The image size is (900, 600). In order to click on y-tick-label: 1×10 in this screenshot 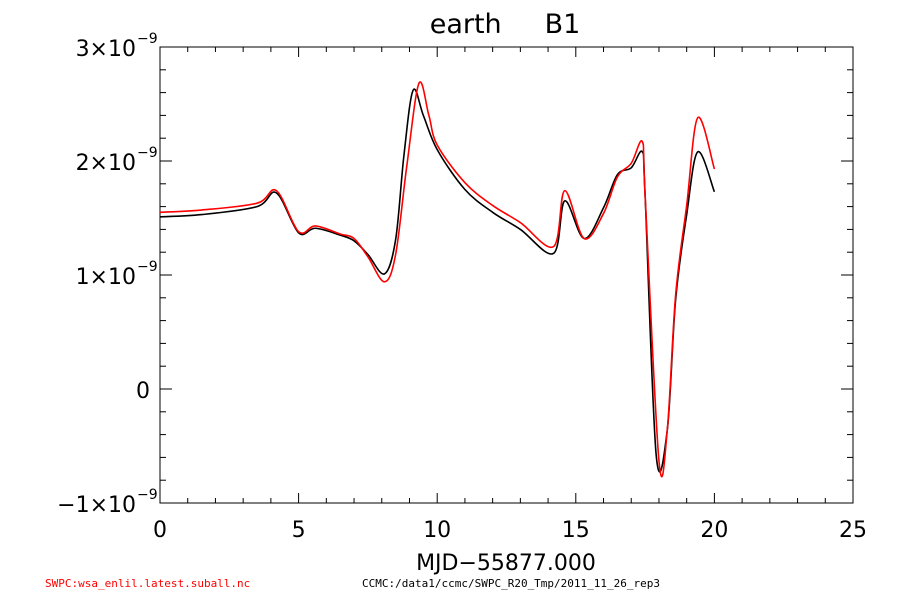, I will do `click(106, 277)`.